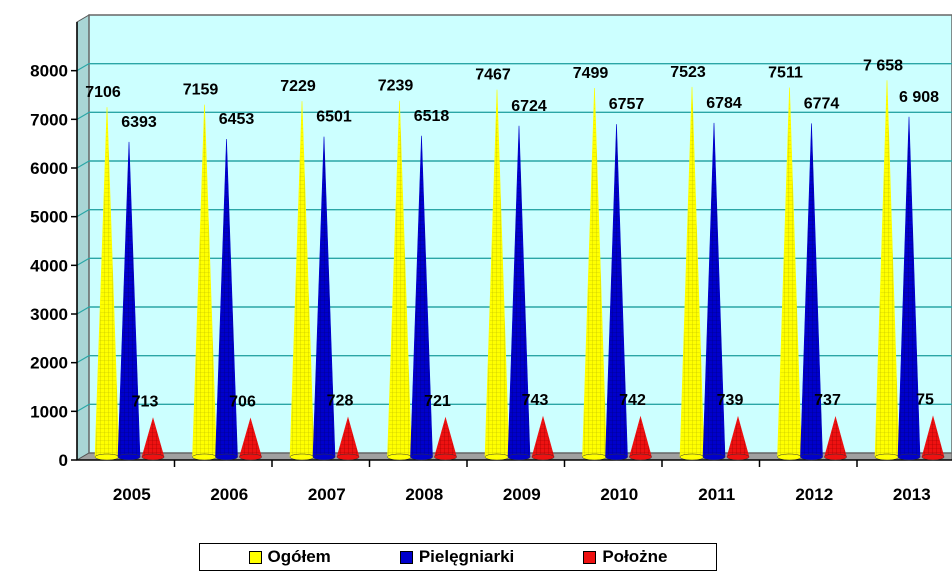 This screenshot has height=572, width=952. What do you see at coordinates (201, 90) in the screenshot?
I see `data-label: 7159` at bounding box center [201, 90].